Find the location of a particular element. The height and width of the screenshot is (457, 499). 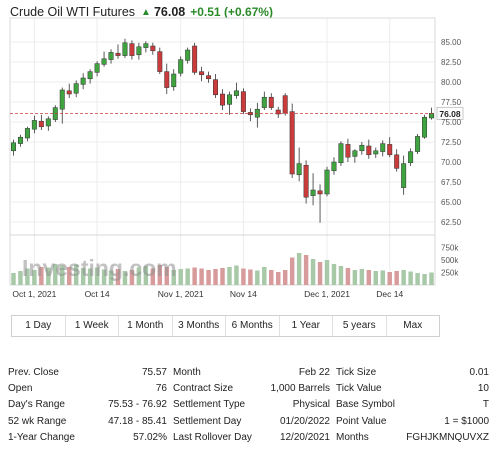

stat-label: Tick Value is located at coordinates (359, 389).